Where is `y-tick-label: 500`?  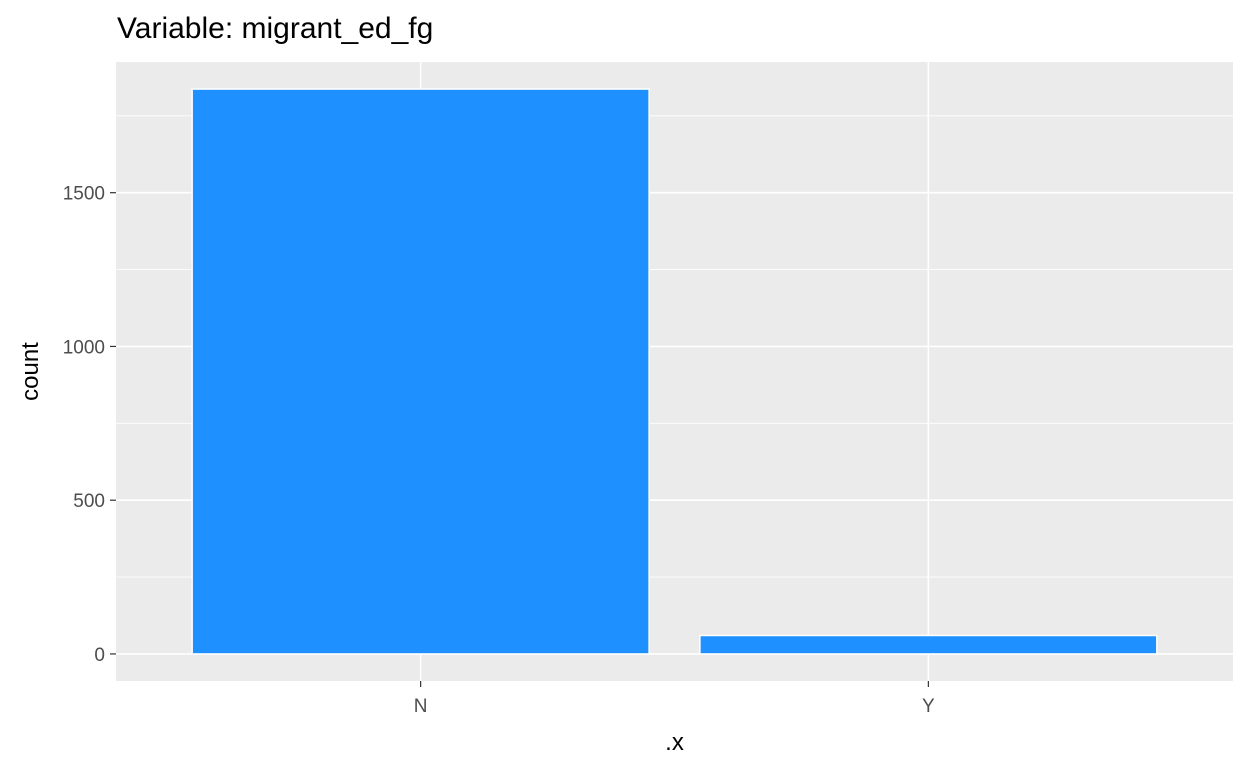
y-tick-label: 500 is located at coordinates (89, 501).